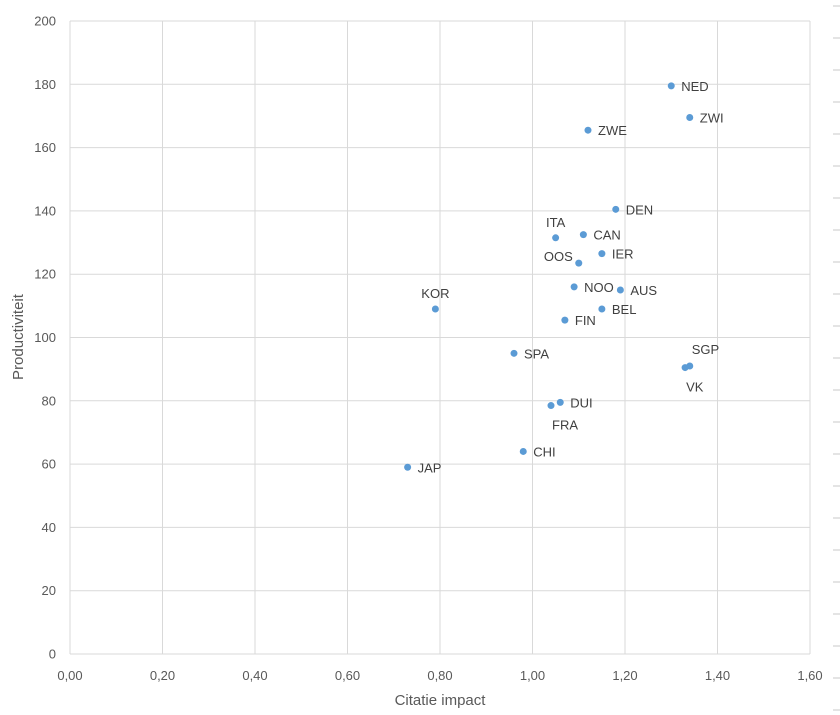 The height and width of the screenshot is (715, 840). I want to click on data-label: NED, so click(694, 86).